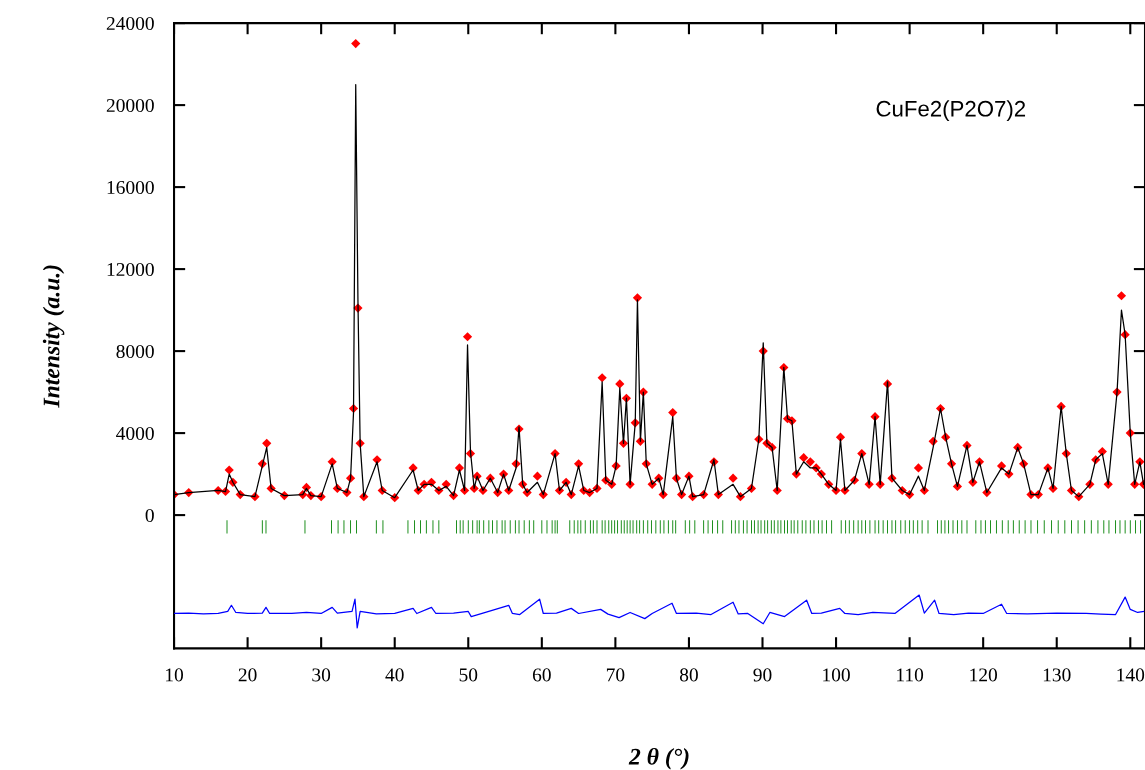 This screenshot has width=1145, height=770. Describe the element at coordinates (688, 675) in the screenshot. I see `x-tick-label: 80` at that location.